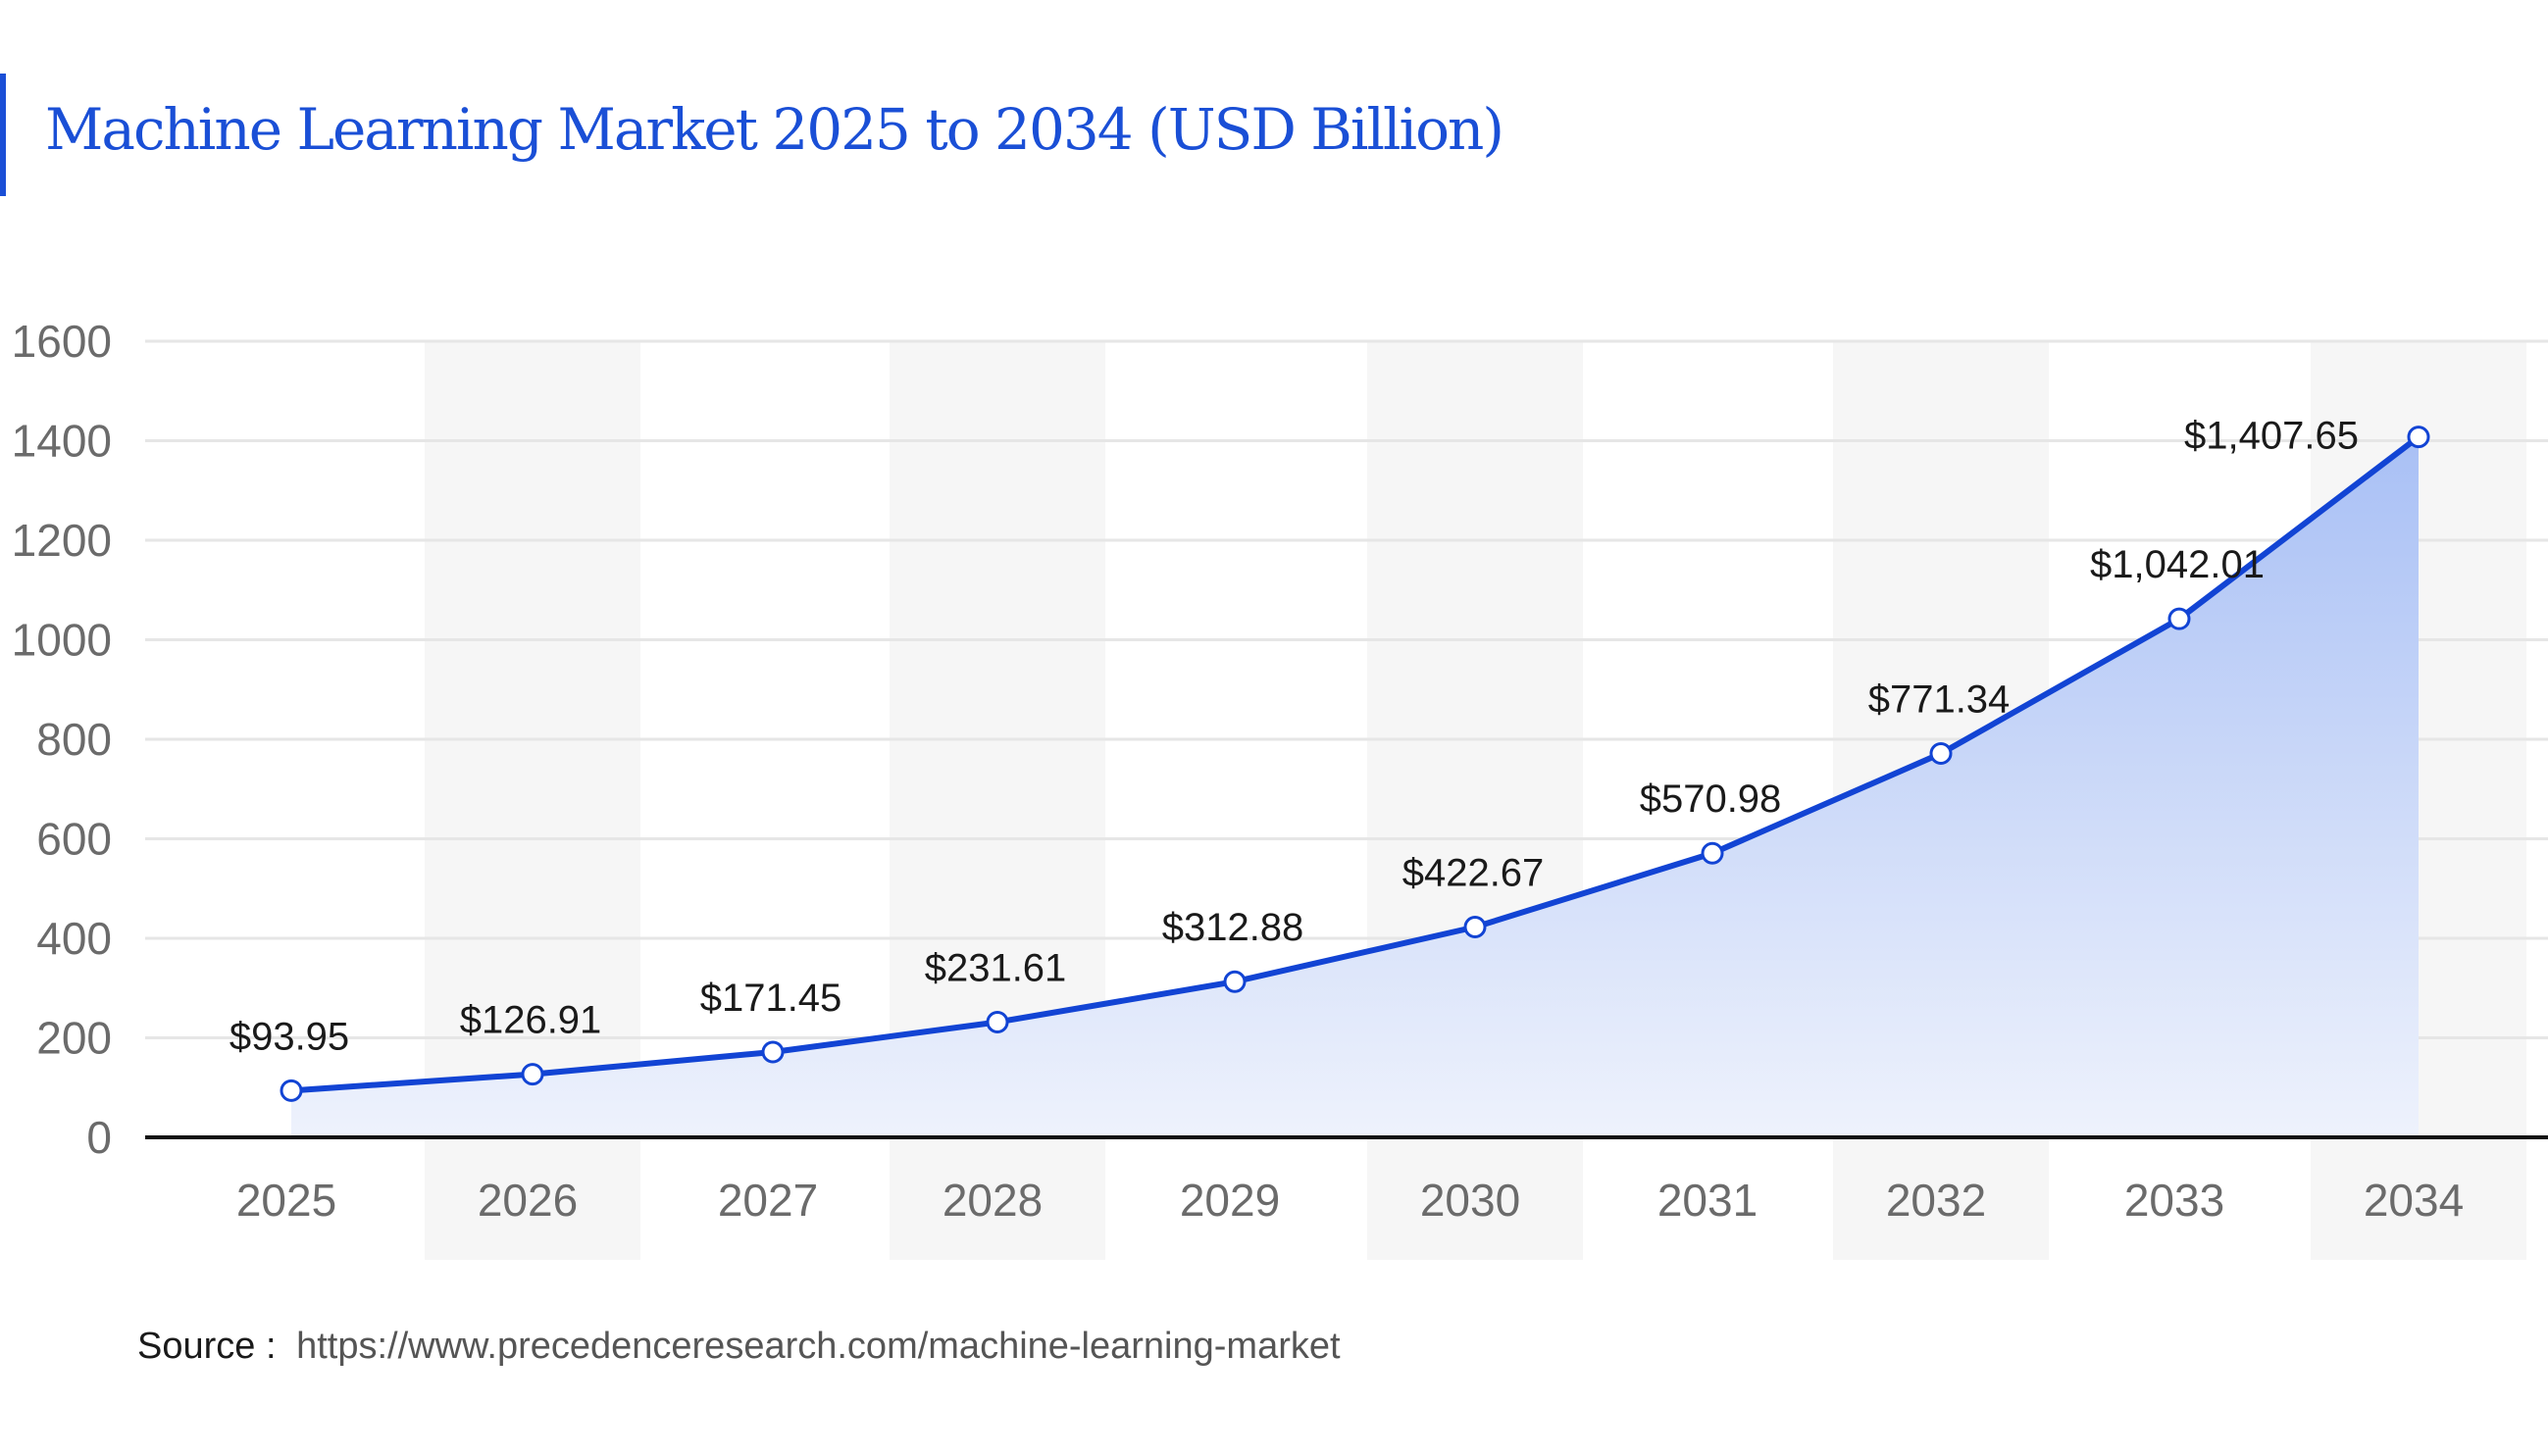 The image size is (2548, 1456). Describe the element at coordinates (531, 1020) in the screenshot. I see `data-label: $126.91` at that location.